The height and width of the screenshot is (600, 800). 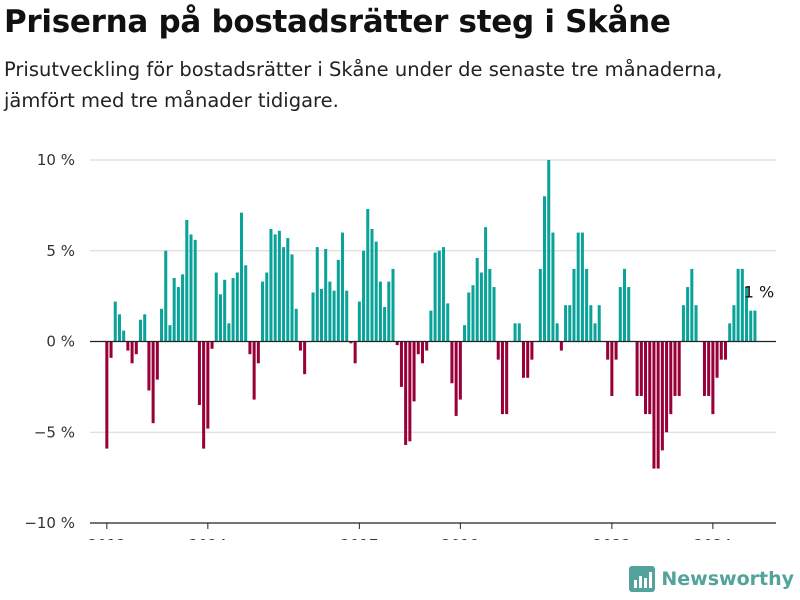 I want to click on x-tick-label: 2024, so click(x=713, y=538).